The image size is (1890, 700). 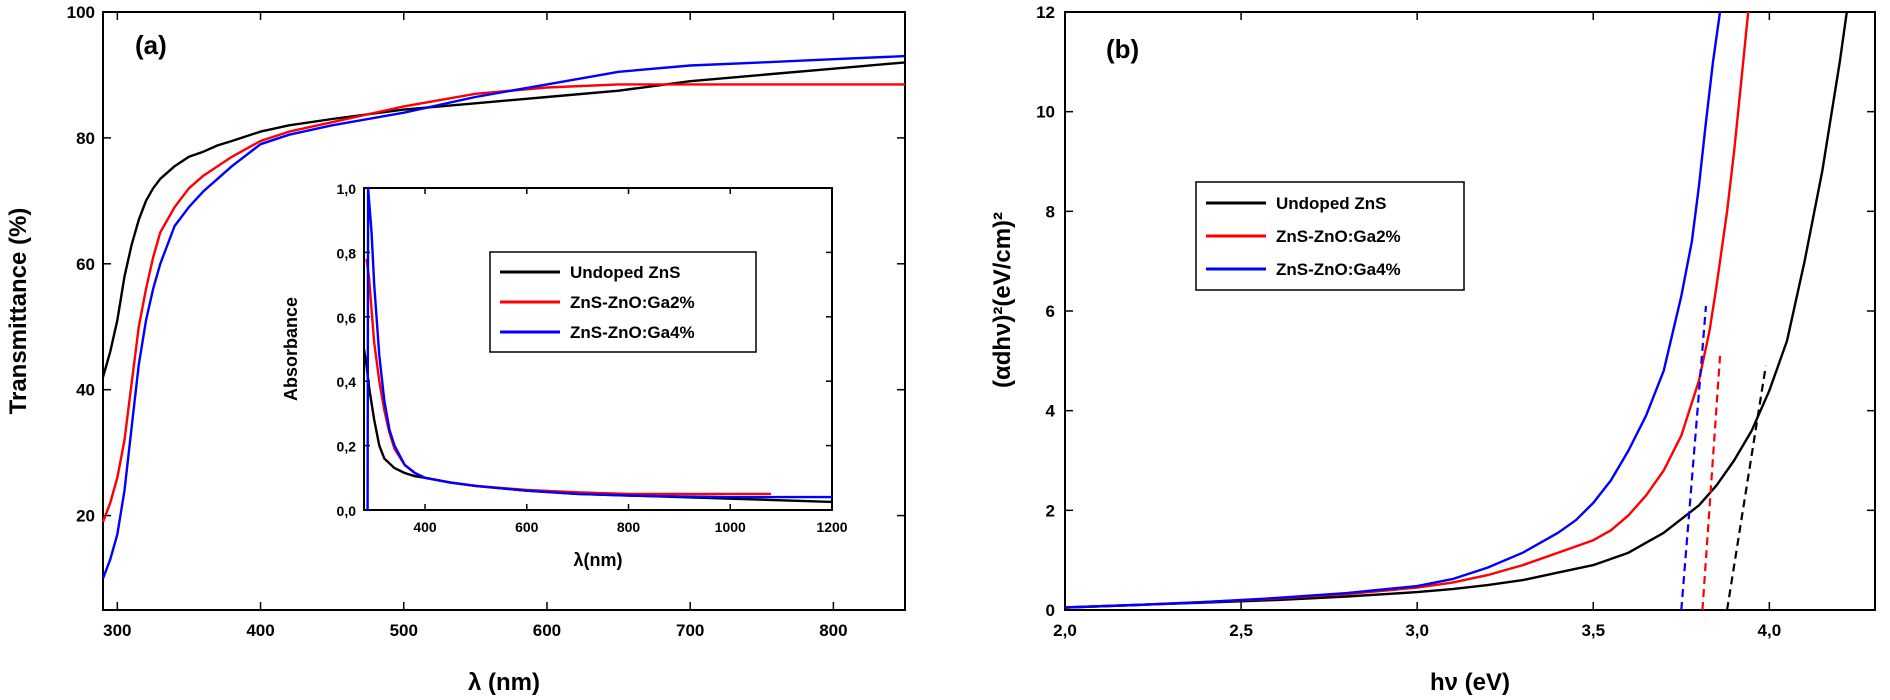 I want to click on panel-a-y-tick-label: 100, so click(x=81, y=12).